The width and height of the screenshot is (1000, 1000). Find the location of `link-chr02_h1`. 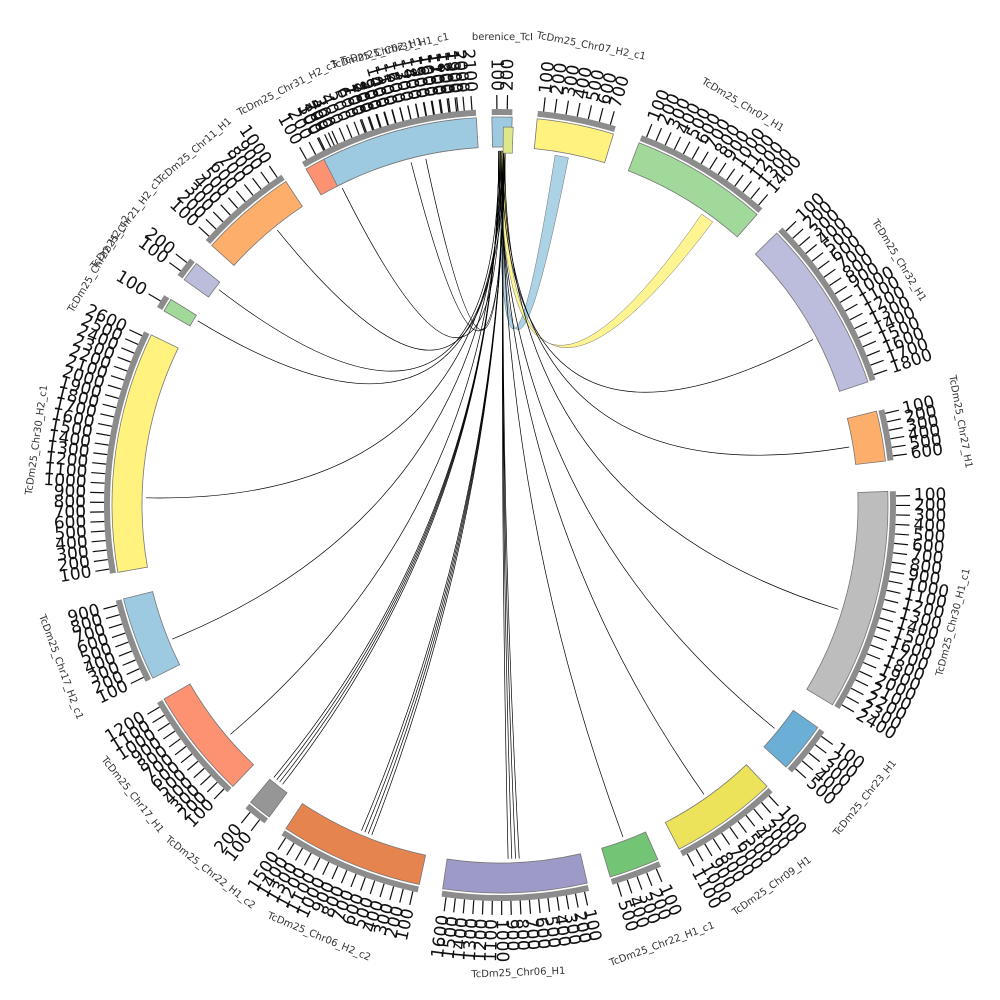

link-chr02_h1 is located at coordinates (458, 241).